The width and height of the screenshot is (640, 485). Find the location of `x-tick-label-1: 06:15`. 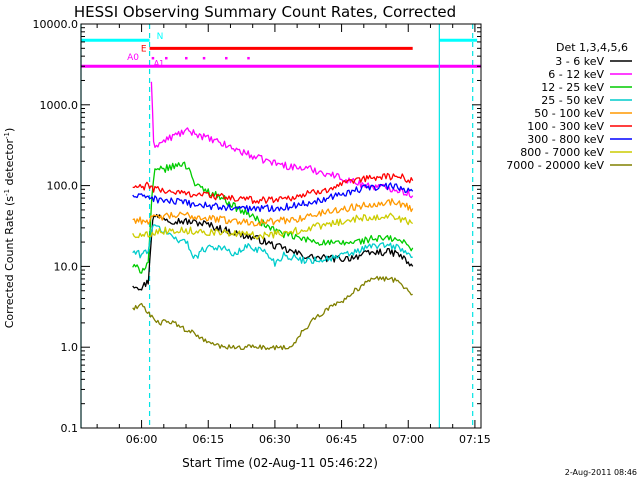

x-tick-label-1: 06:15 is located at coordinates (208, 439).